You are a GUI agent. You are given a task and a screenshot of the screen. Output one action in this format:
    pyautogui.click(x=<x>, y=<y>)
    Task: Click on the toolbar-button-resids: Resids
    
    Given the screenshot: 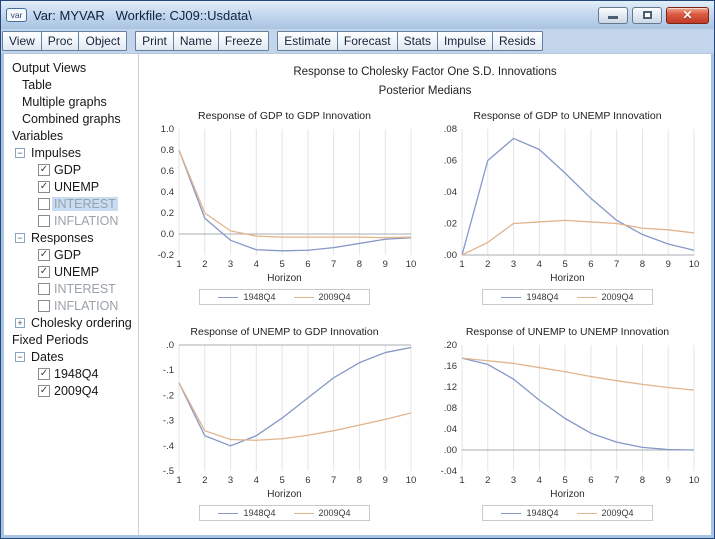 What is the action you would take?
    pyautogui.click(x=517, y=41)
    